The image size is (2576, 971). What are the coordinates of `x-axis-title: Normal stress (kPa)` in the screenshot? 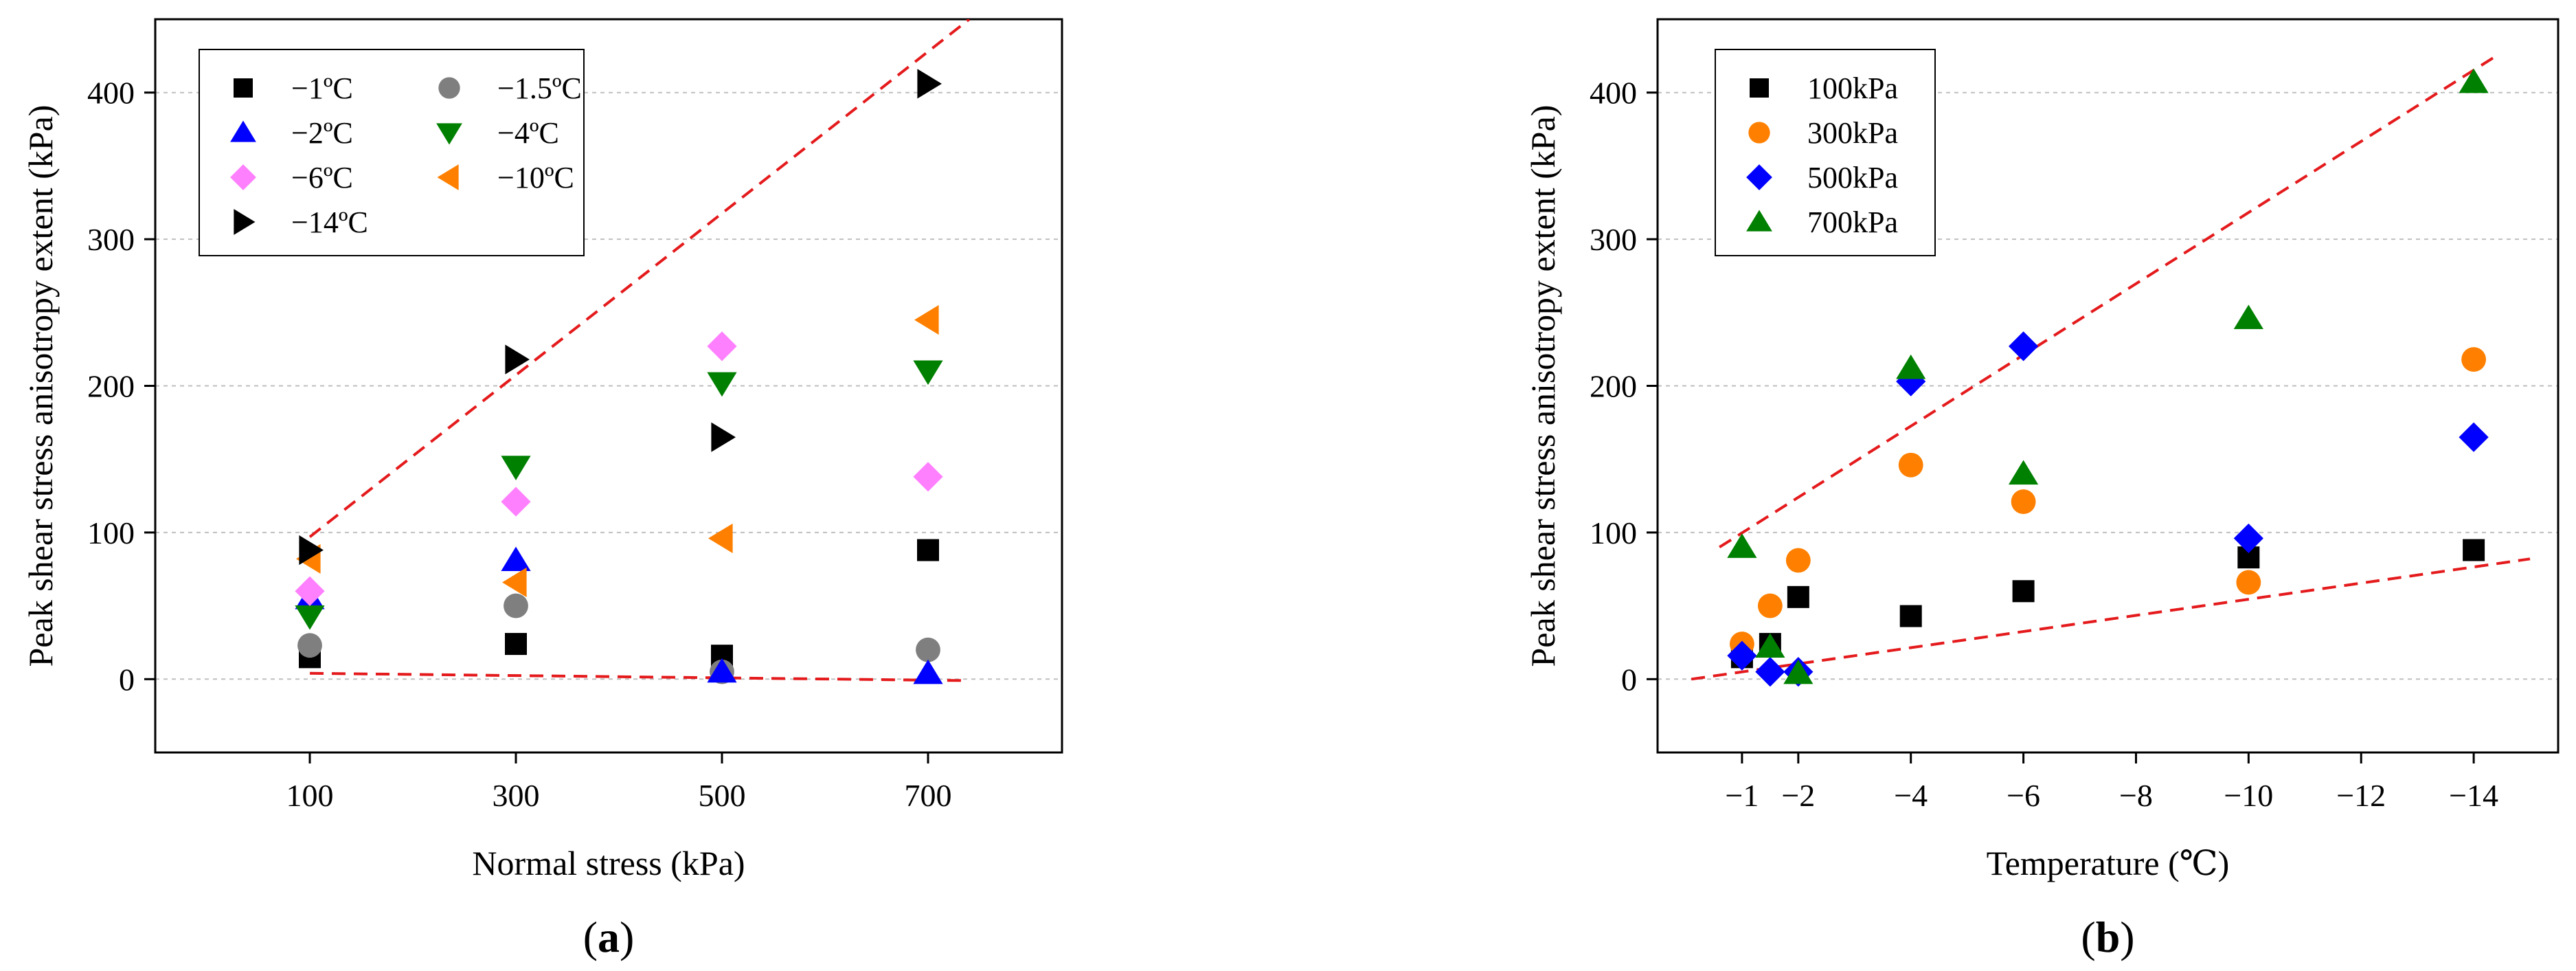 It's located at (608, 863).